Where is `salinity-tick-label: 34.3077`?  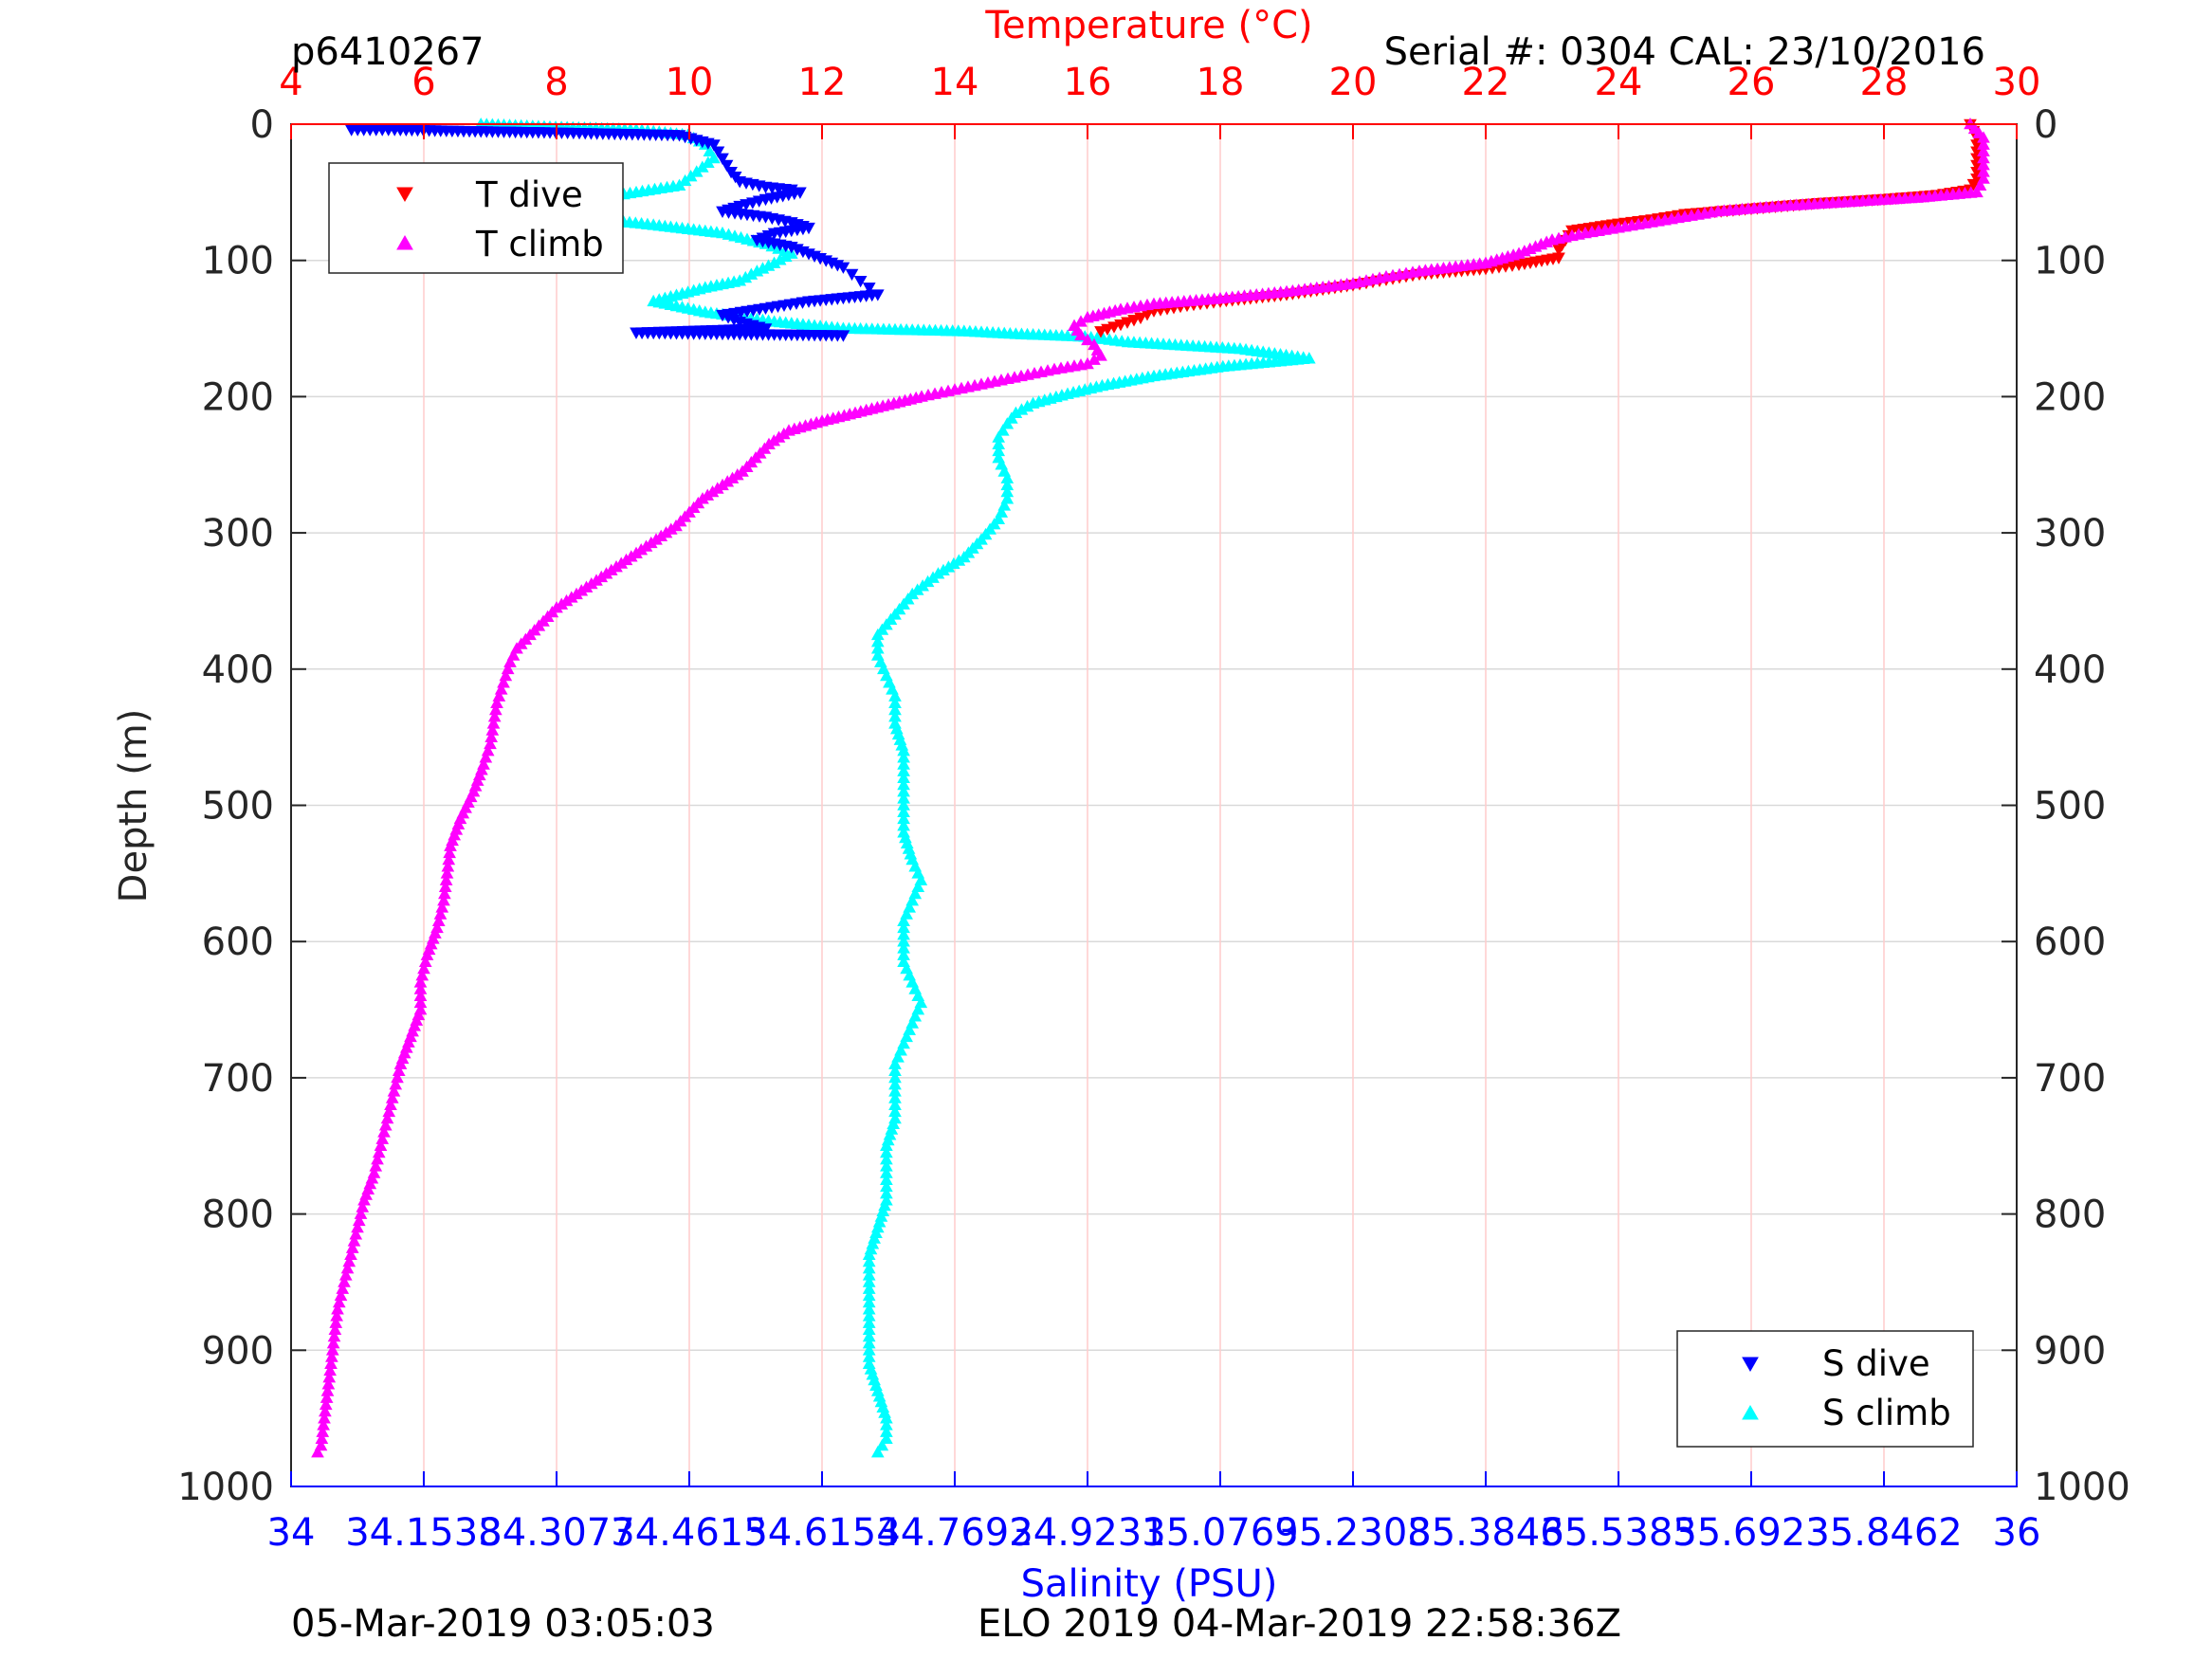
salinity-tick-label: 34.3077 is located at coordinates (556, 1533).